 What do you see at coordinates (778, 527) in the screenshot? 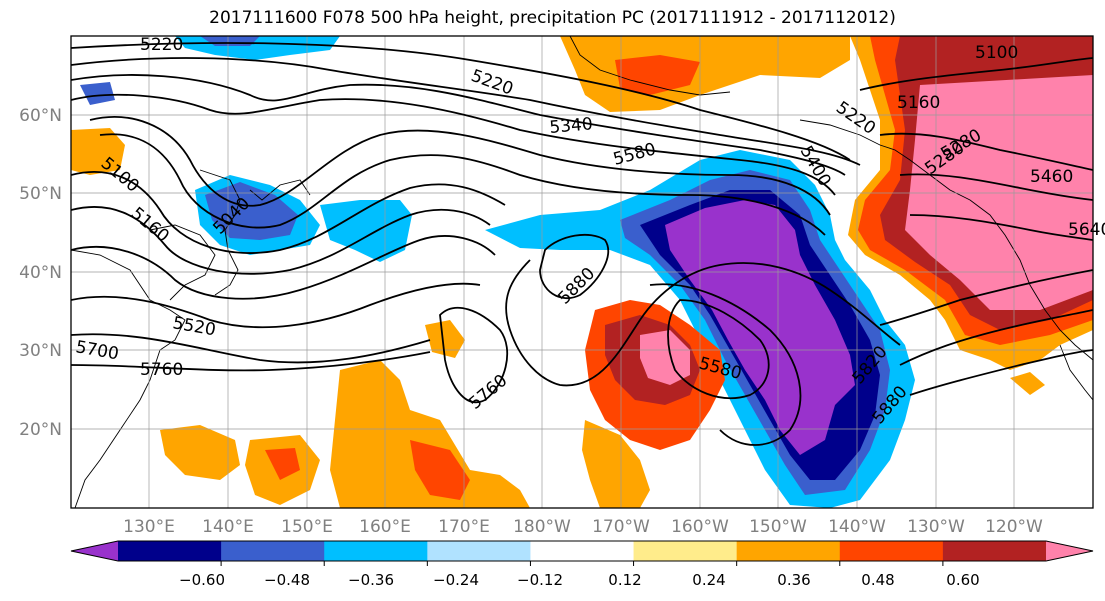
I see `lon-label: 150°W` at bounding box center [778, 527].